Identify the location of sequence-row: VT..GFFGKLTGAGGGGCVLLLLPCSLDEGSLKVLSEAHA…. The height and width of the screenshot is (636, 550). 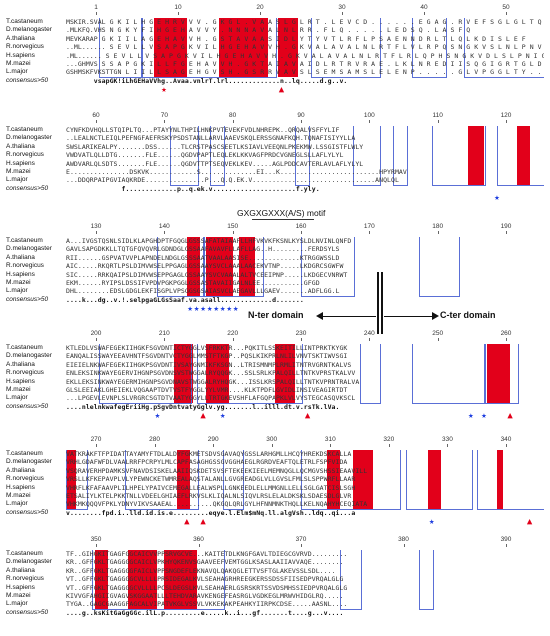
(207, 587).